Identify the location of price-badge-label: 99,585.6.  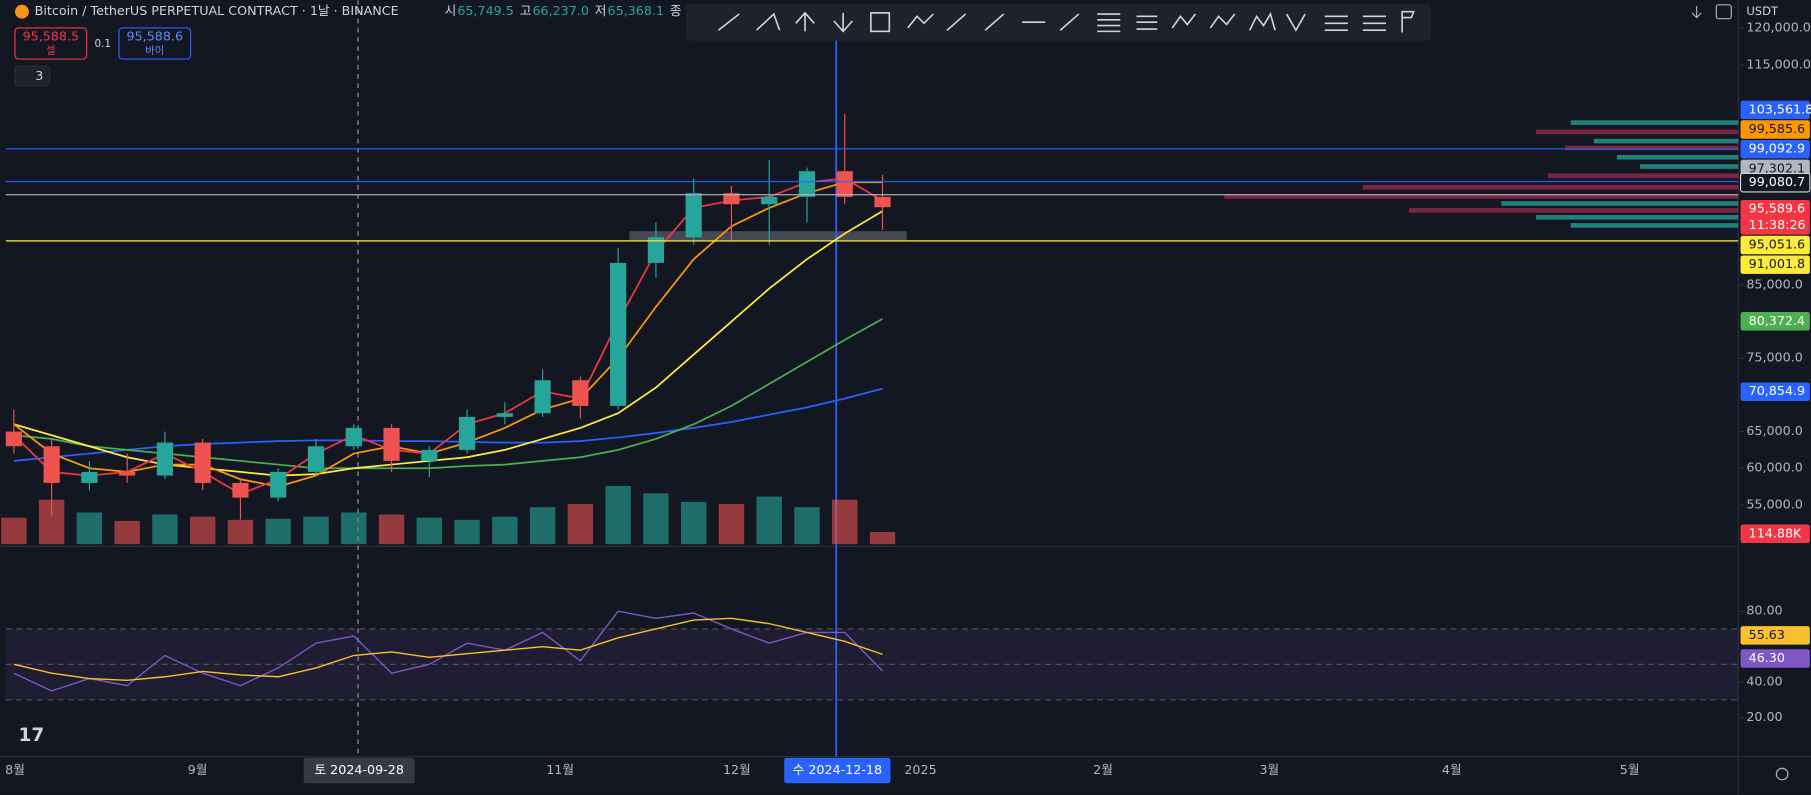
(1777, 128).